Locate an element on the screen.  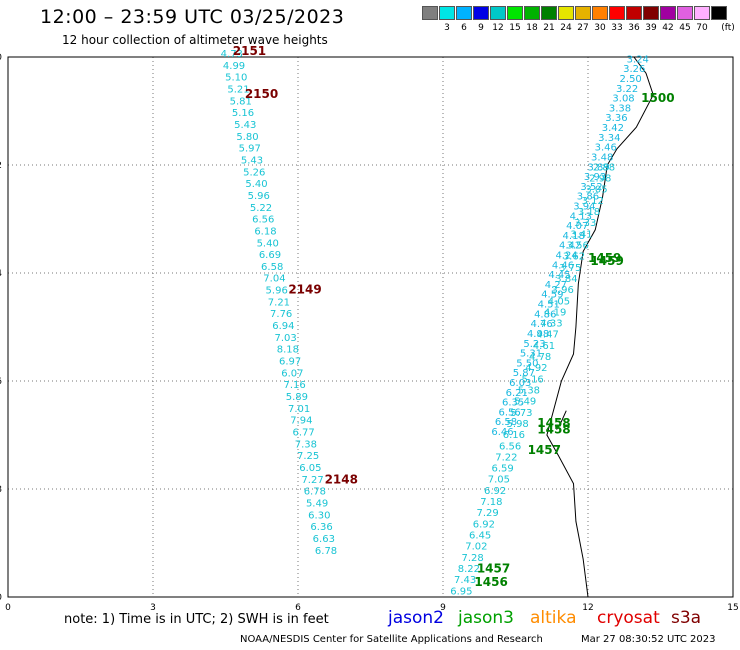
coastline is located at coordinates (600, 327).